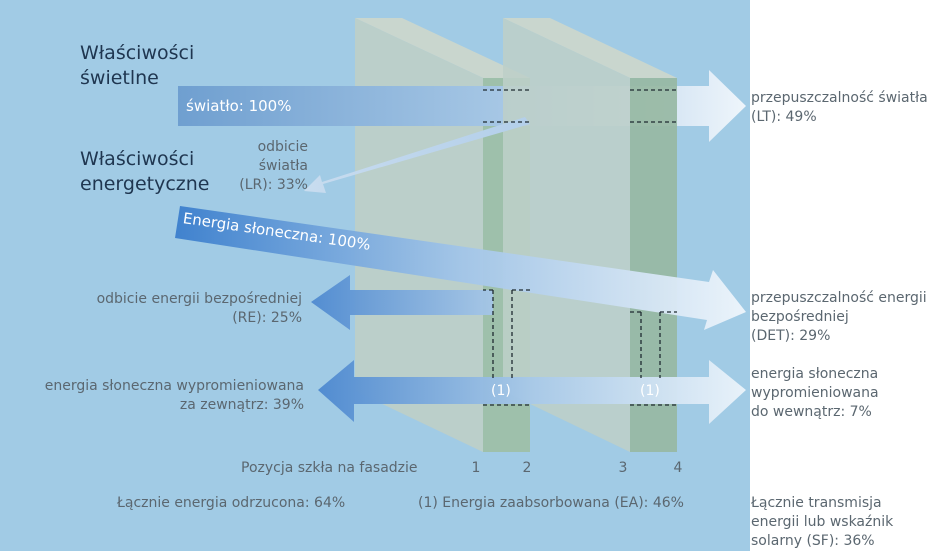 This screenshot has width=950, height=555. Describe the element at coordinates (273, 166) in the screenshot. I see `light-reflection-label: odbicie światła (LR): 33%` at that location.